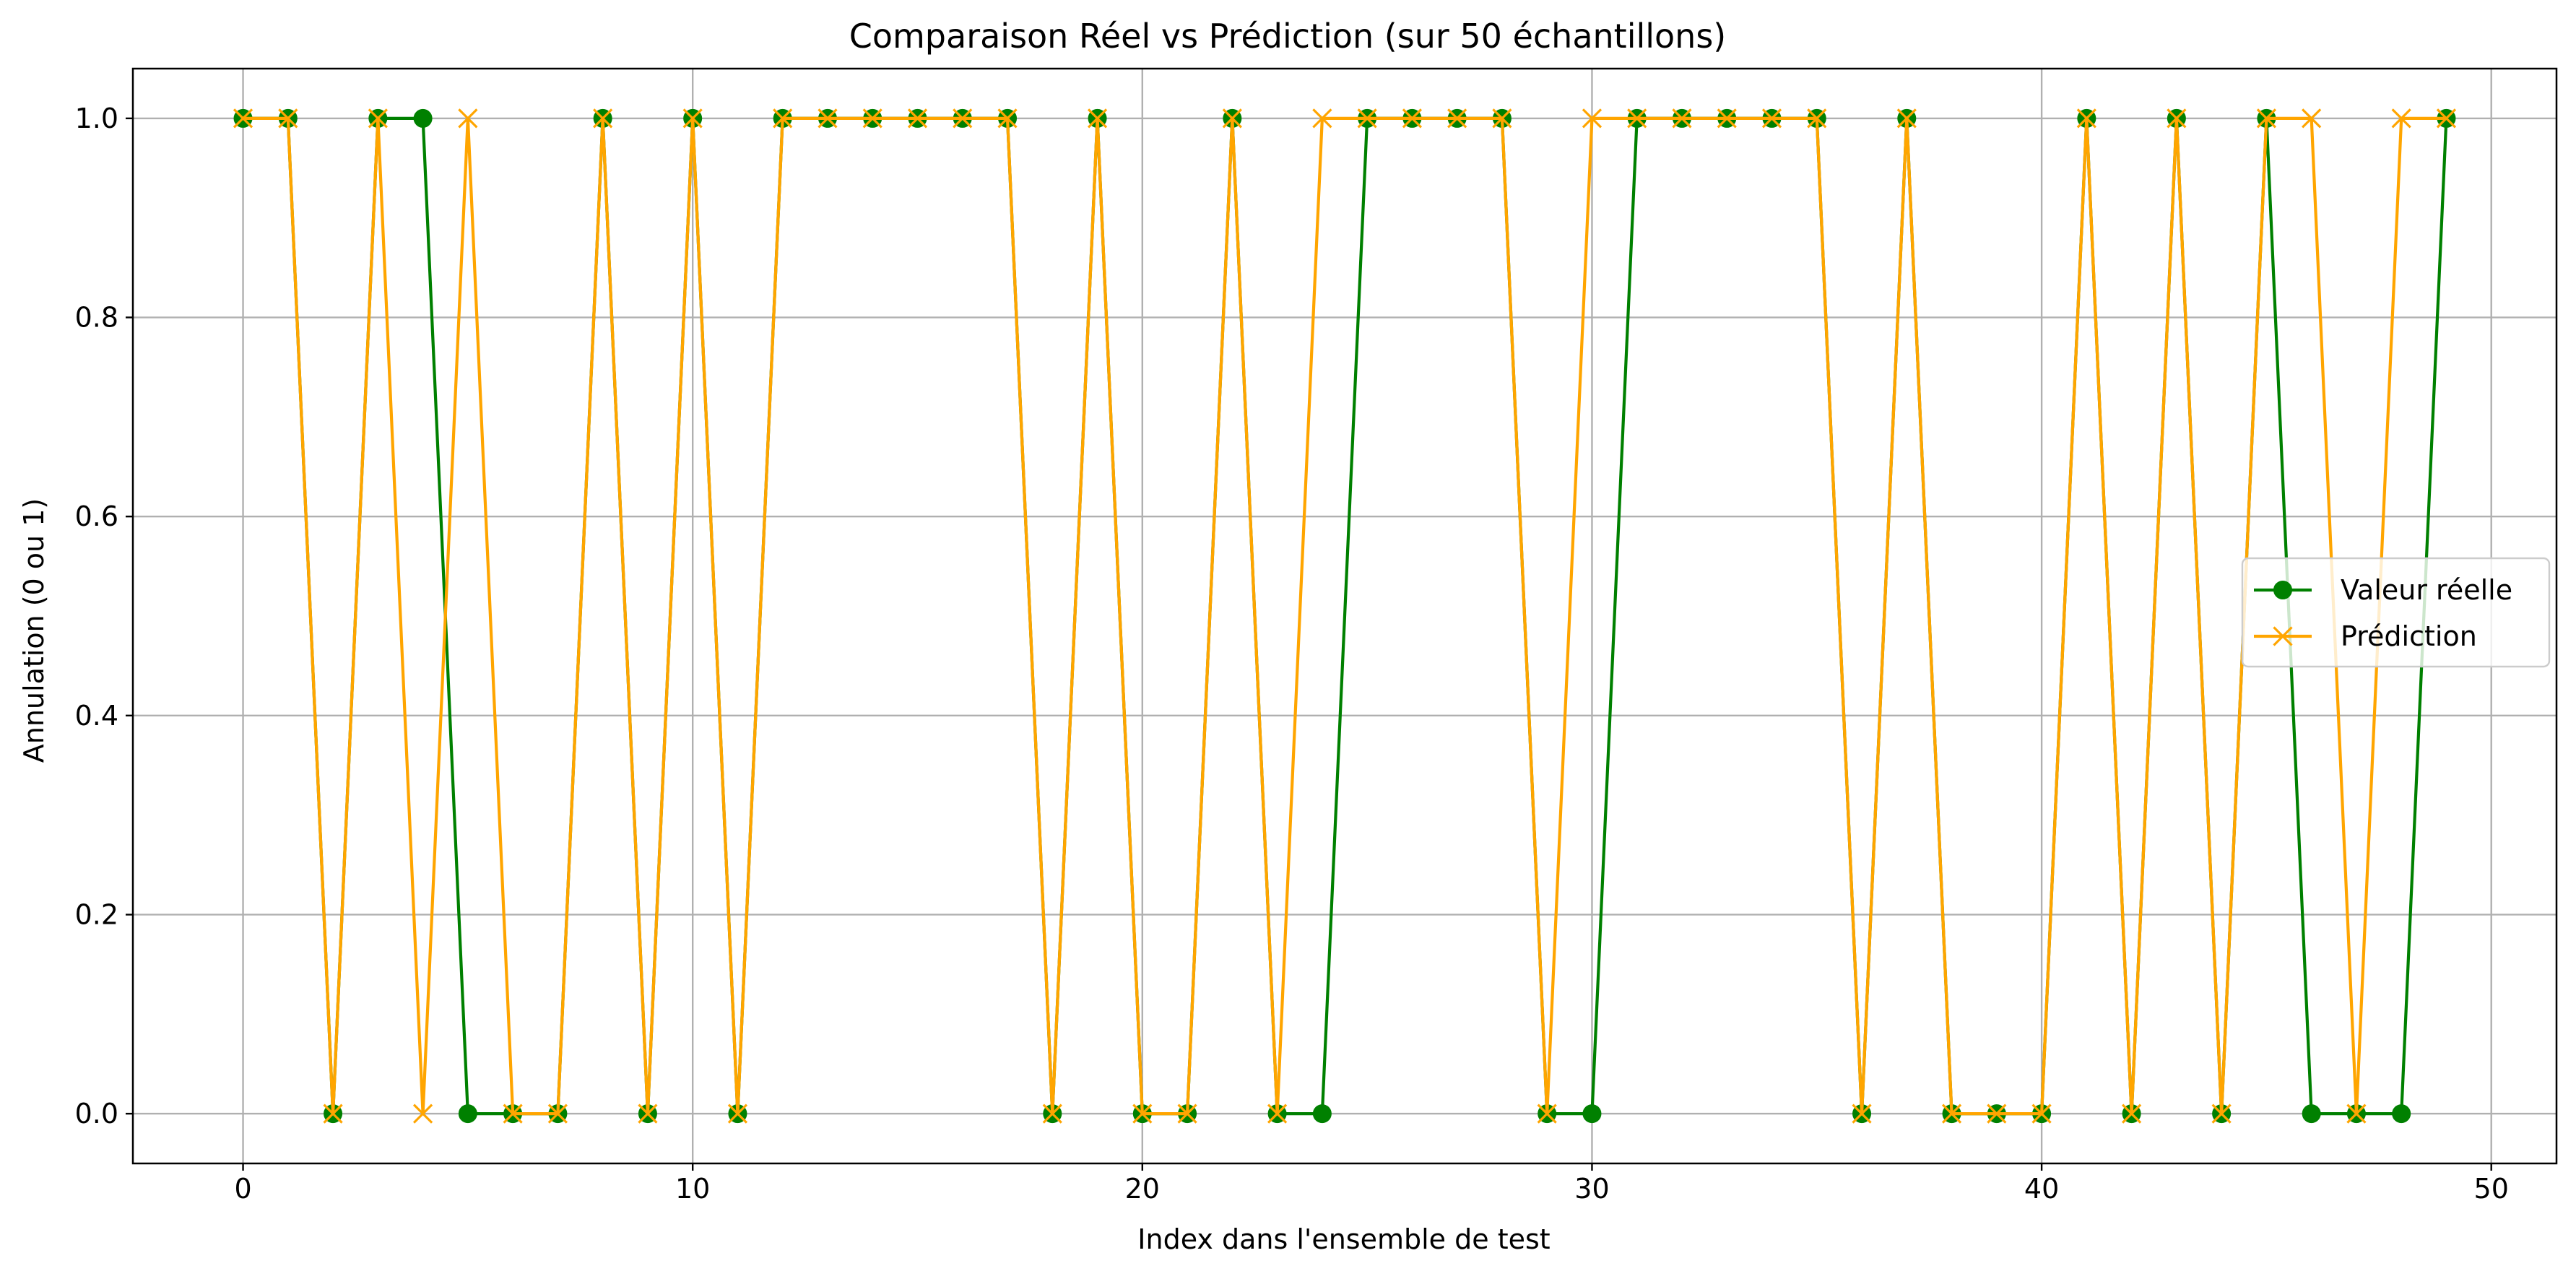 The height and width of the screenshot is (1279, 2576). Describe the element at coordinates (96, 1114) in the screenshot. I see `y-tick-label: 0.0` at that location.